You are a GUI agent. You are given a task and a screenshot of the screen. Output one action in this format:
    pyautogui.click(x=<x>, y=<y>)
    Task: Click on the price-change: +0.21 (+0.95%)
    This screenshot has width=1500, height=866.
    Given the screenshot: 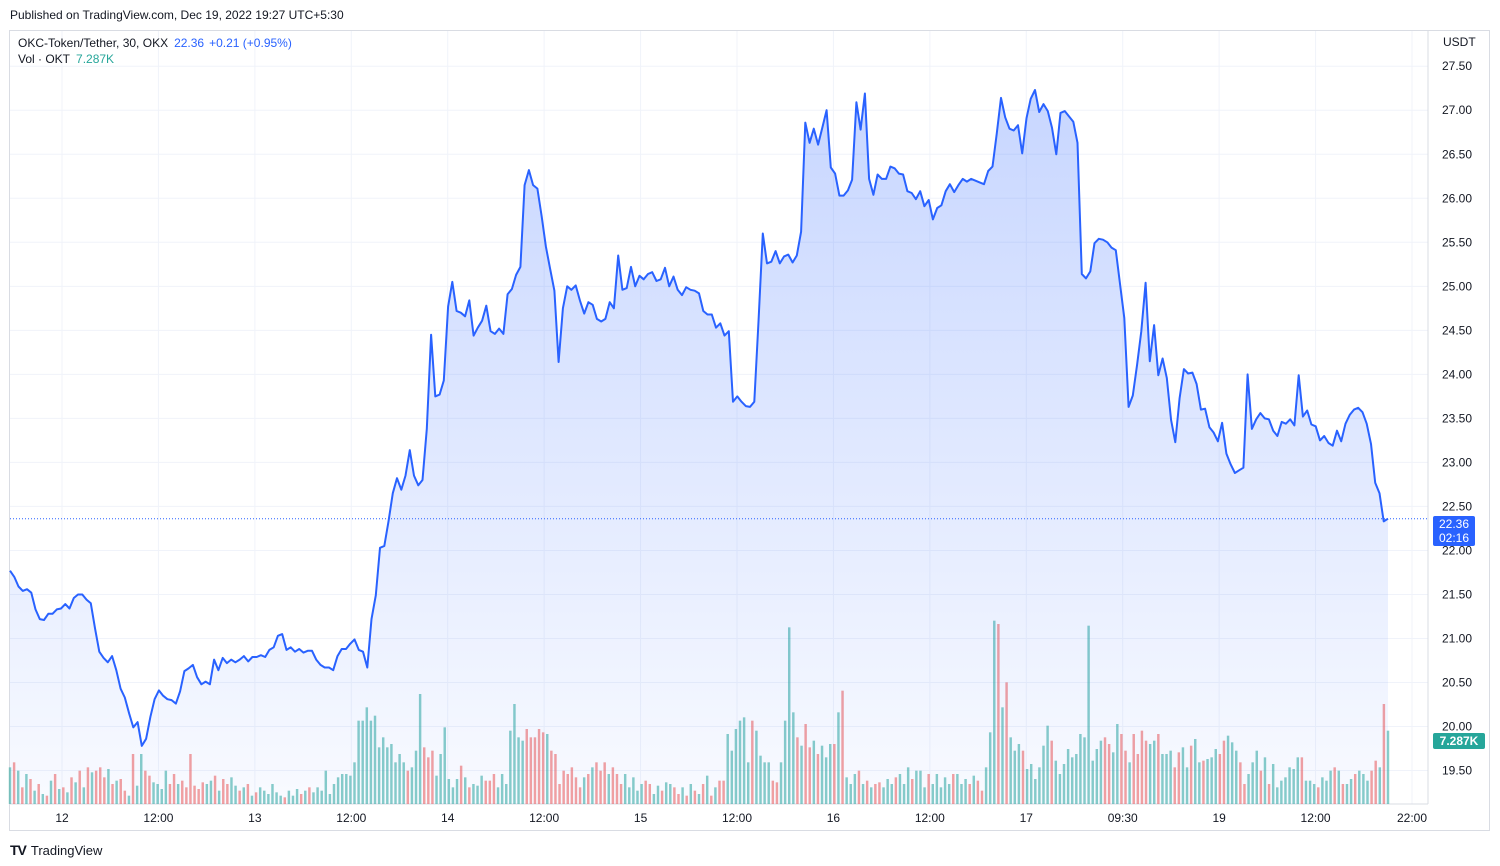 What is the action you would take?
    pyautogui.click(x=250, y=43)
    